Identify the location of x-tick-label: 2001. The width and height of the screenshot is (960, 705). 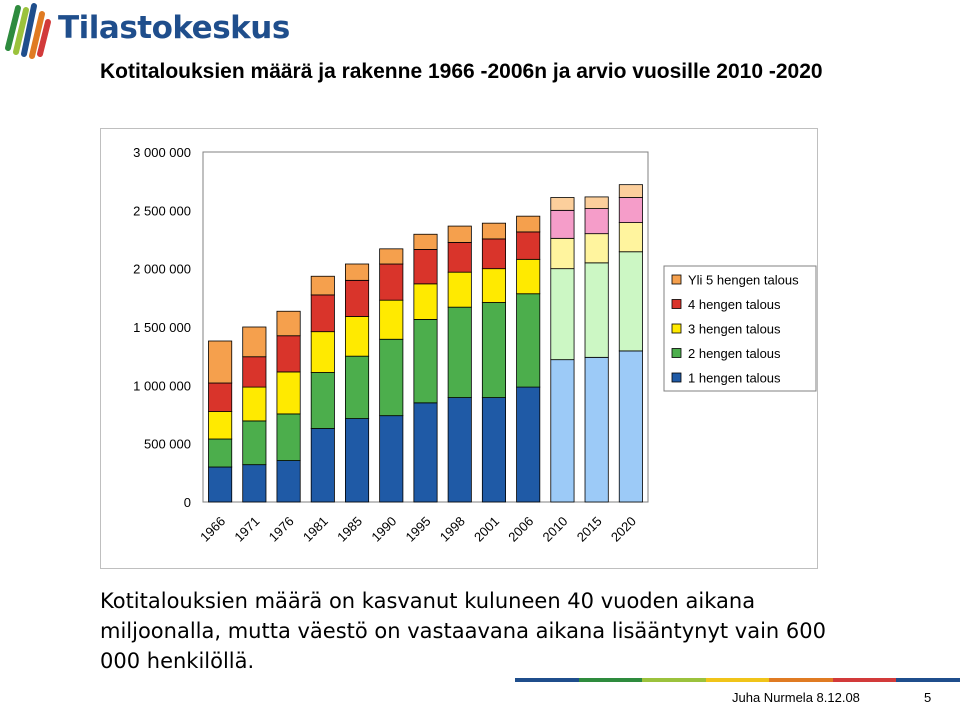
(486, 529).